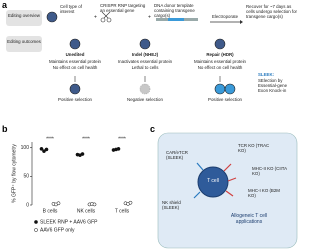  Describe the element at coordinates (220, 54) in the screenshot. I see `outcome-title: Repair (HDR)` at that location.